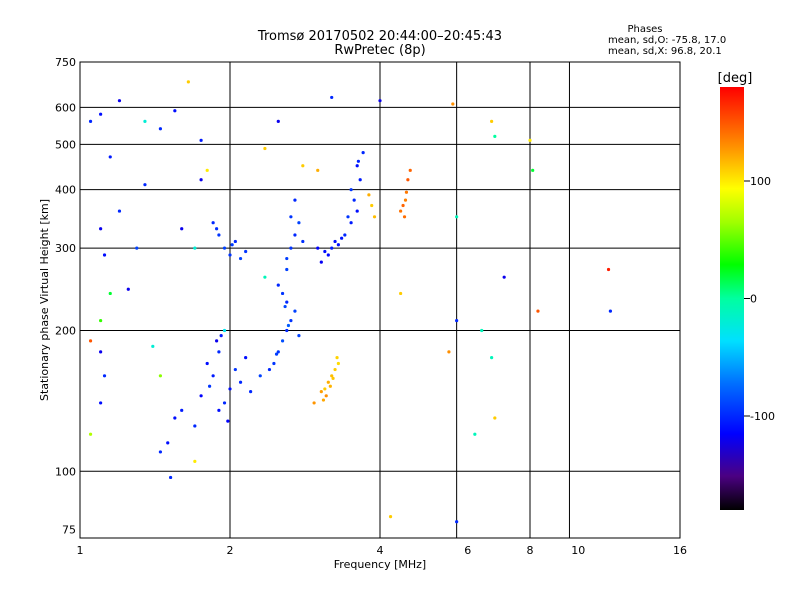 The height and width of the screenshot is (600, 800). What do you see at coordinates (65, 144) in the screenshot?
I see `y-tick-label: 500` at bounding box center [65, 144].